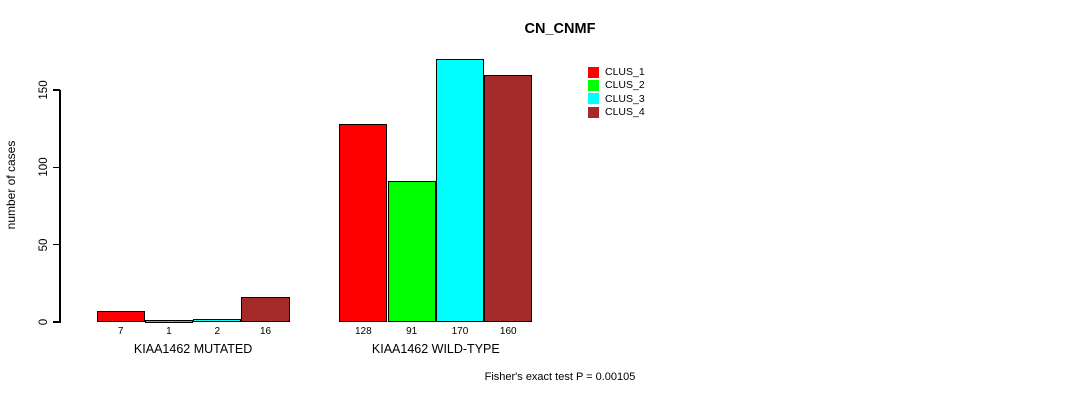 Image resolution: width=1090 pixels, height=400 pixels. I want to click on chart-title: CN_CNMF, so click(560, 29).